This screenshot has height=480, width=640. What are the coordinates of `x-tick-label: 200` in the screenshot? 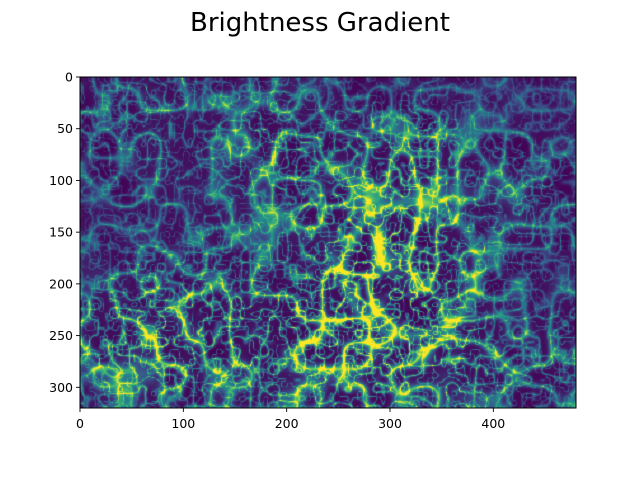 It's located at (287, 423).